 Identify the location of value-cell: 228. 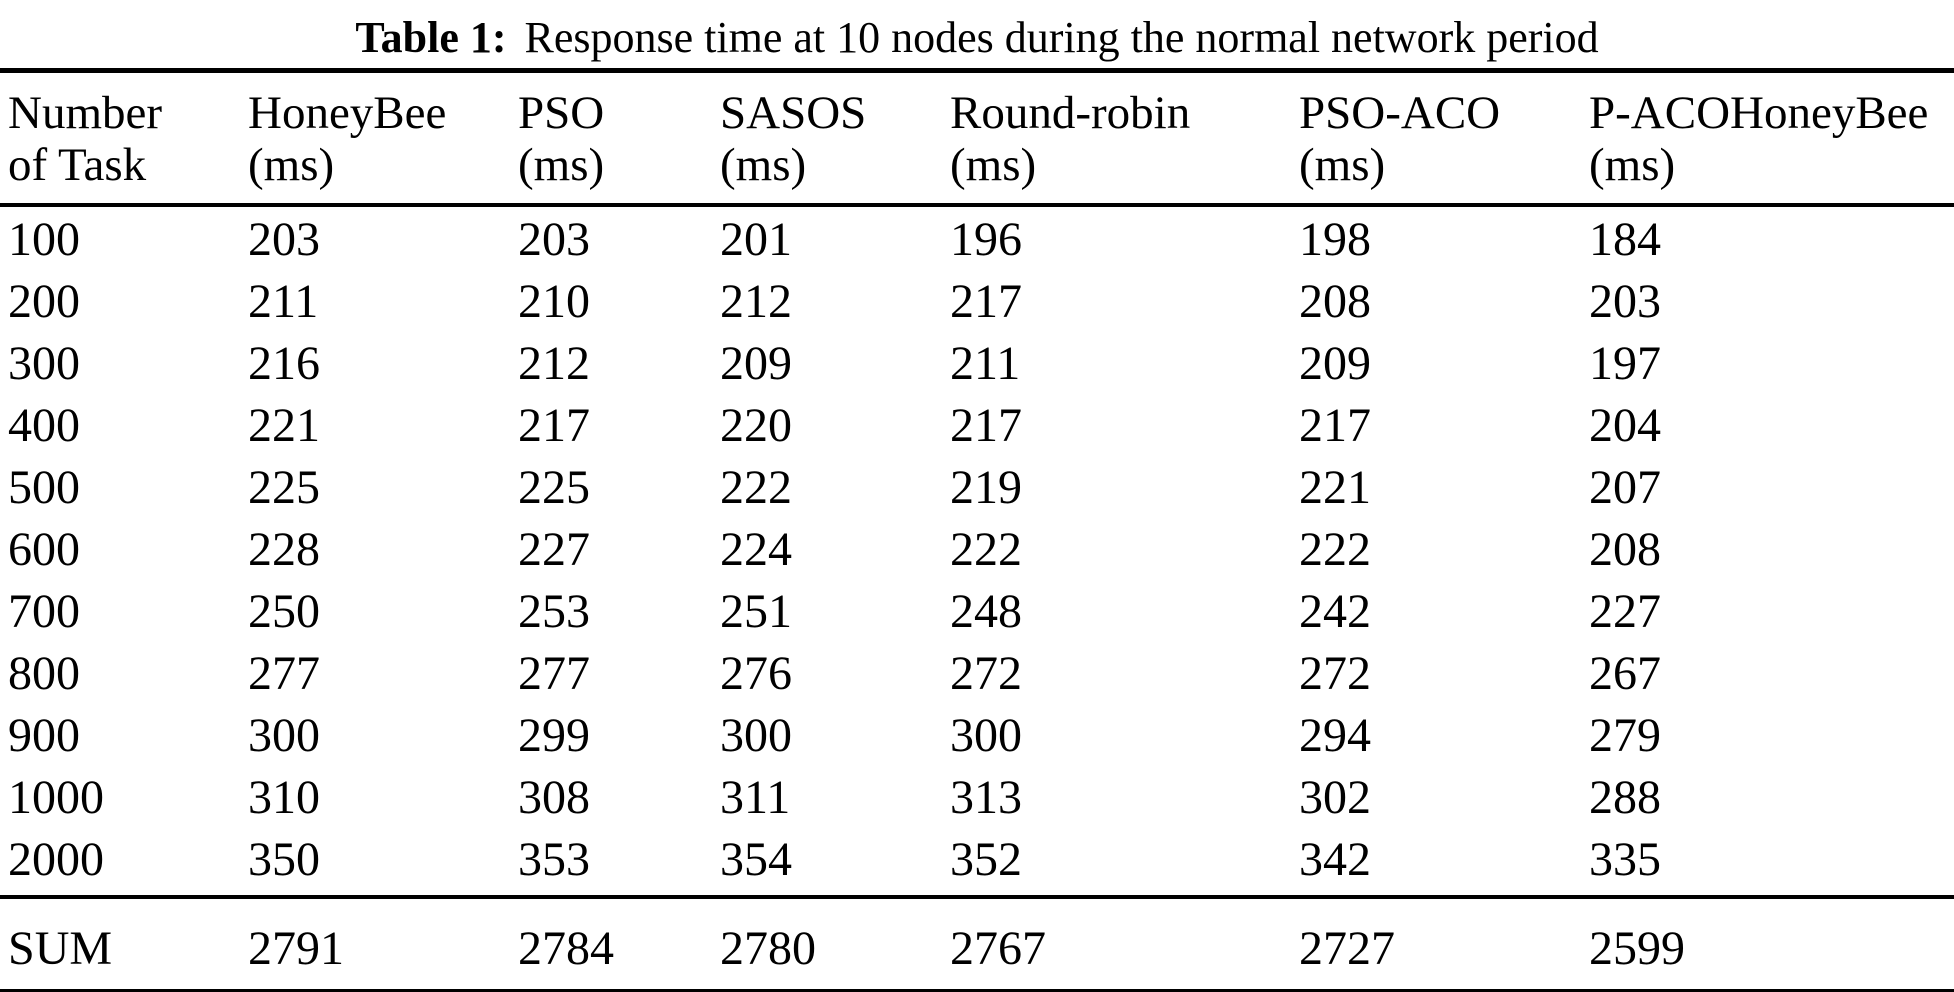
(284, 549).